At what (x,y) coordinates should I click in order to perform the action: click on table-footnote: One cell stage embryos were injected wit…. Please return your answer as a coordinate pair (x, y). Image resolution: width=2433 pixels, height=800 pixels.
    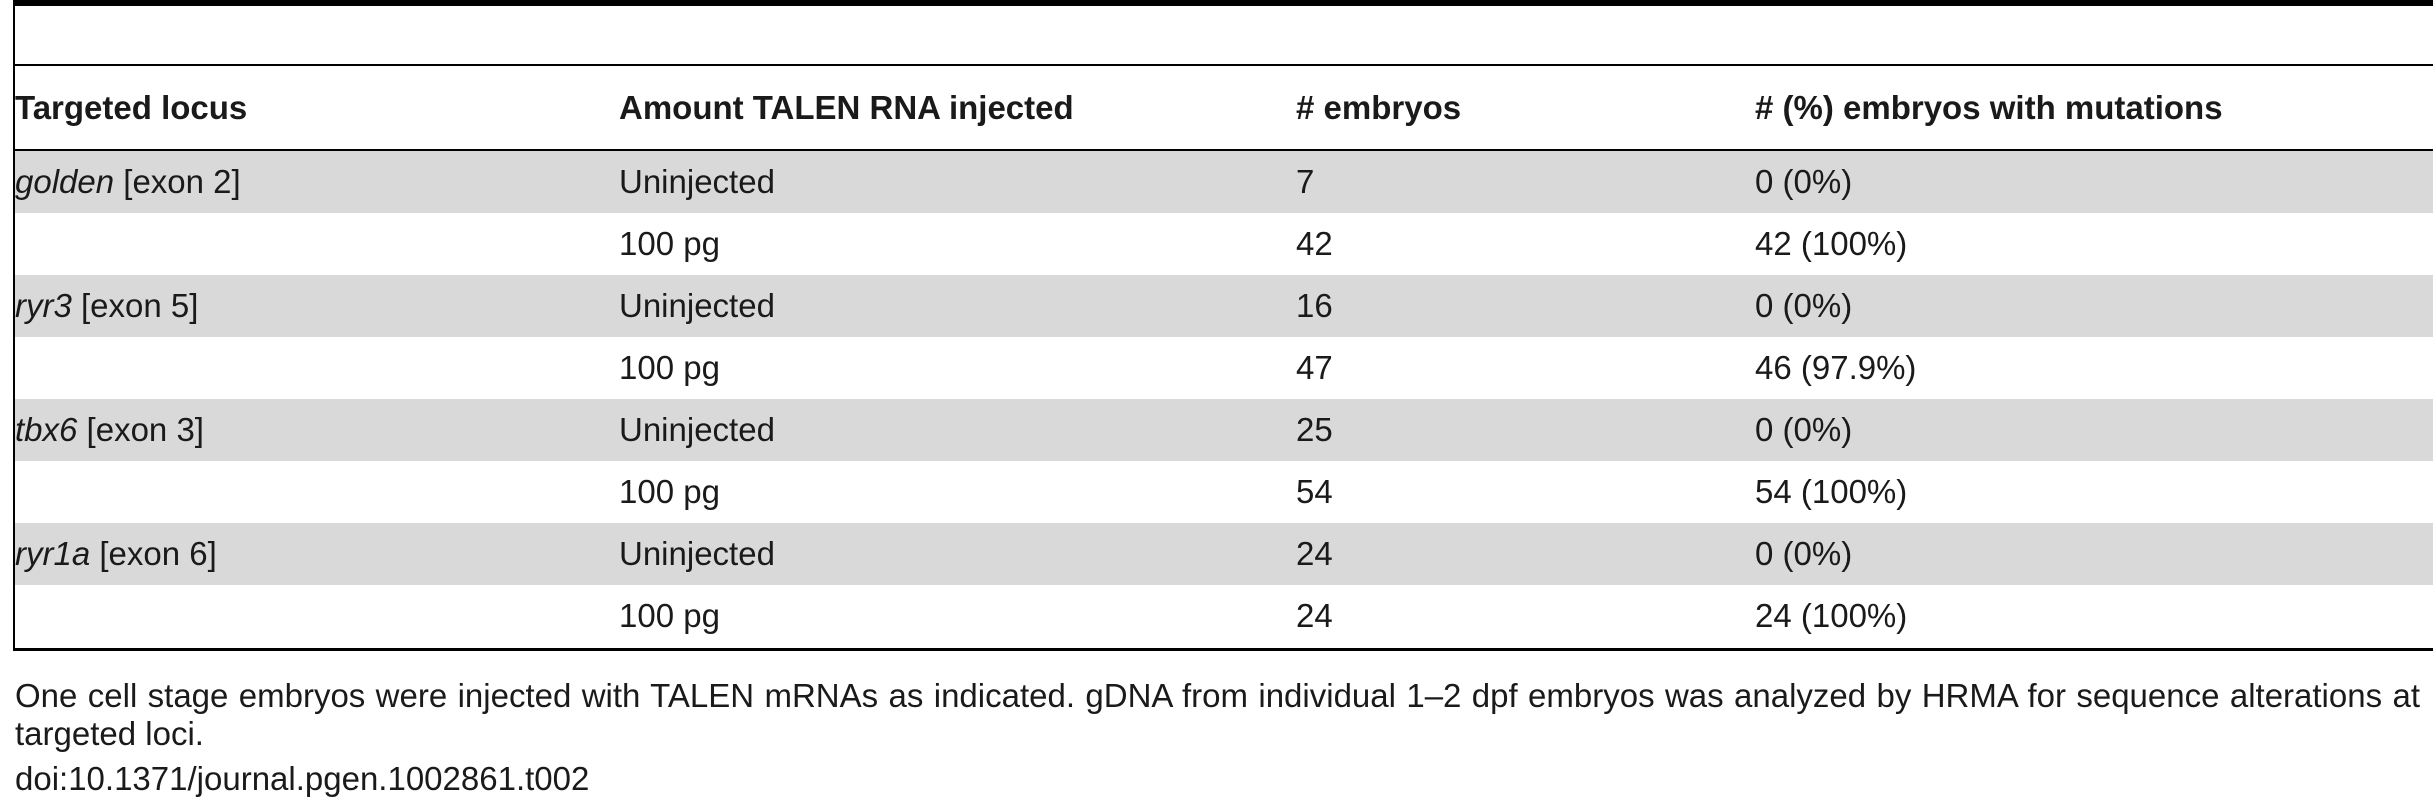
    Looking at the image, I should click on (1217, 714).